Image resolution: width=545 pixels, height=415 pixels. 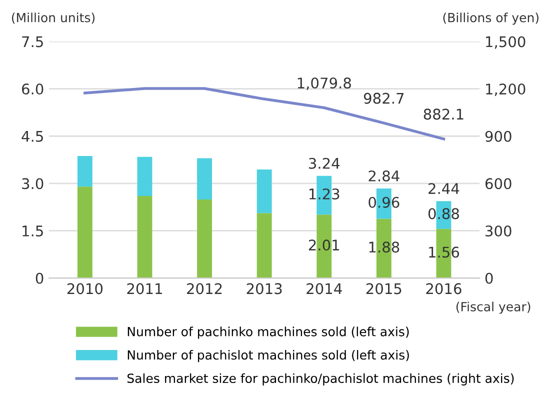 What do you see at coordinates (489, 278) in the screenshot?
I see `y2-tick-label: 0` at bounding box center [489, 278].